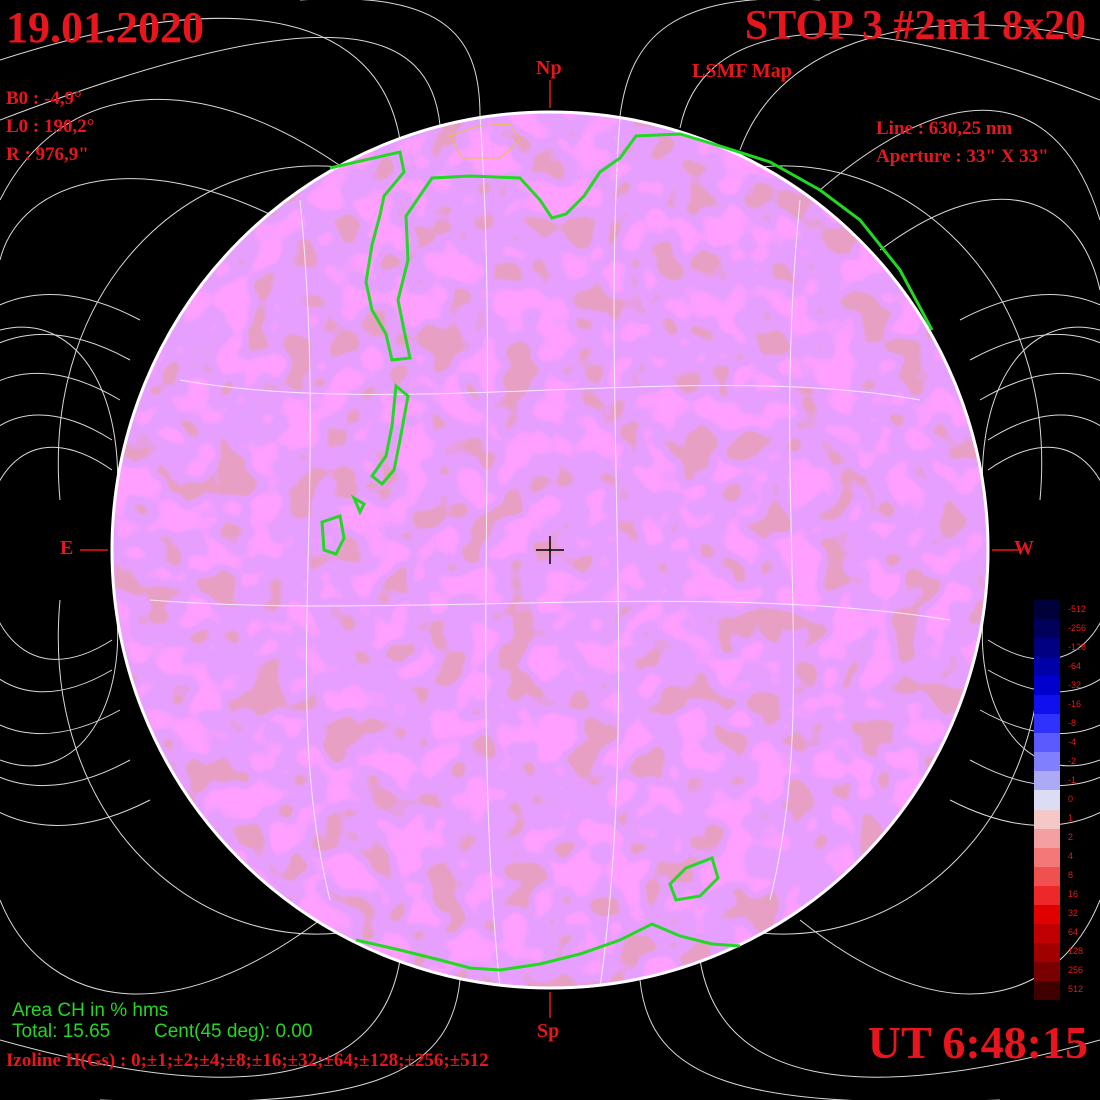 The width and height of the screenshot is (1100, 1100). I want to click on param-l0: L0 : 190,2°, so click(50, 126).